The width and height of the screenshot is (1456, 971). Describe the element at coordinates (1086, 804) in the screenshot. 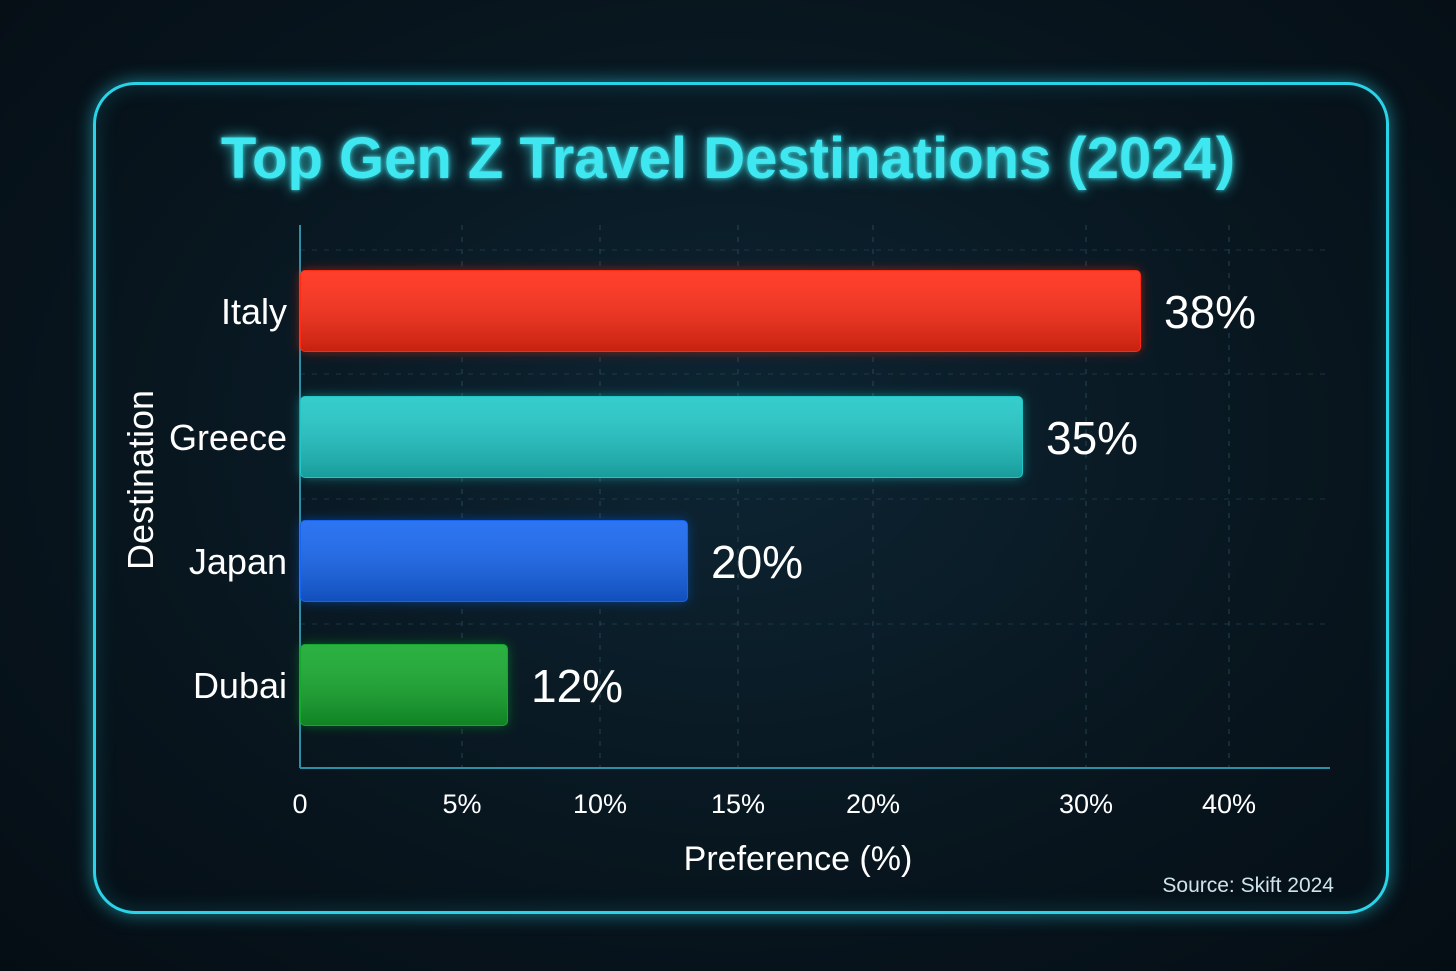

I see `x-tick-label: 30%` at that location.